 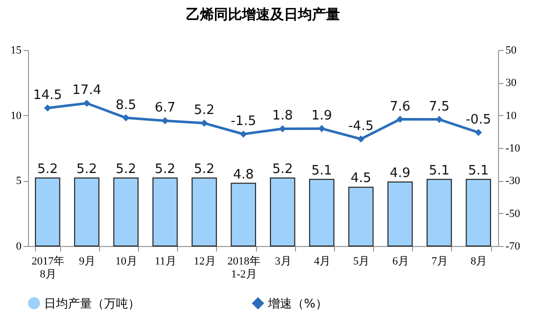 What do you see at coordinates (16, 116) in the screenshot?
I see `y-tick-label: 10` at bounding box center [16, 116].